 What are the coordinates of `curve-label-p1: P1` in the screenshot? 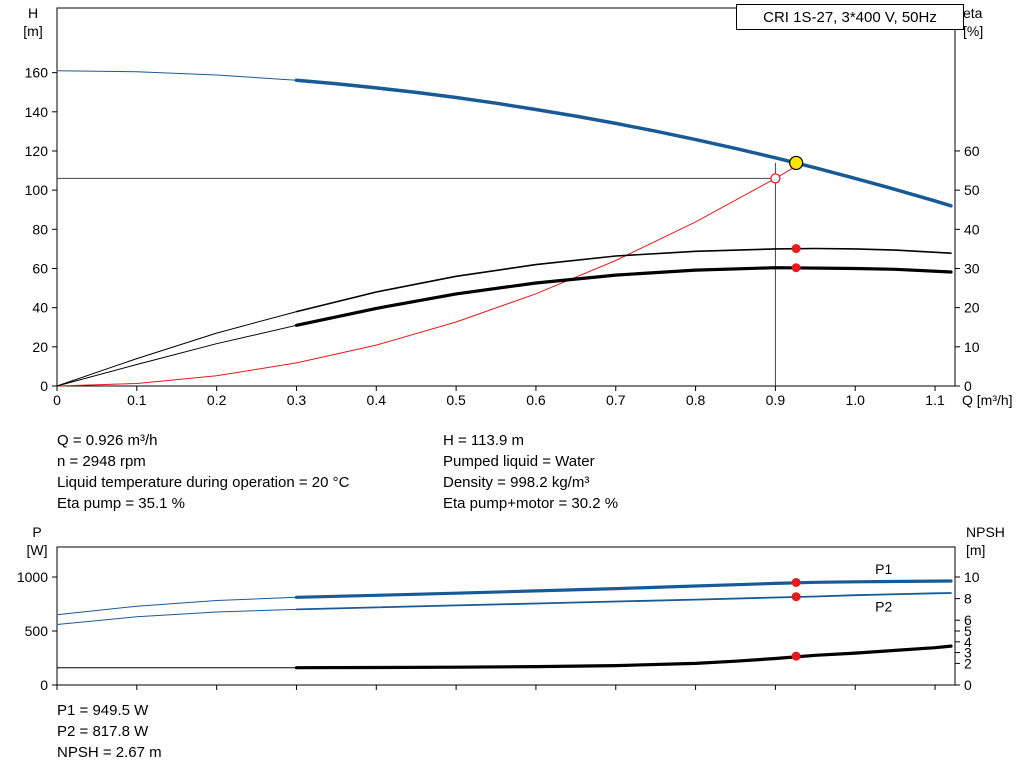 It's located at (883, 569).